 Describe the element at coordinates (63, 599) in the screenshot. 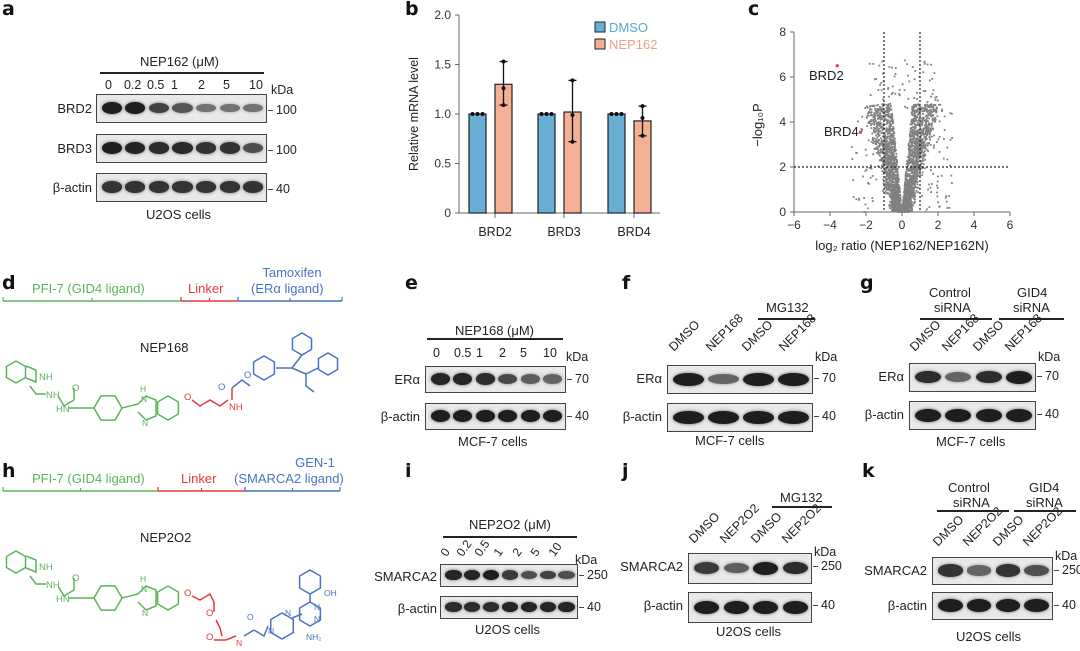

I see `atom-label: HN` at that location.